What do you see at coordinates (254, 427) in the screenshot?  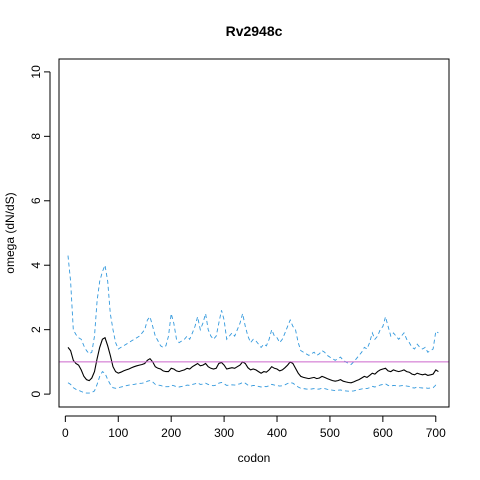 I see `x-axis: 0 100 200 300 400 500 600 700` at bounding box center [254, 427].